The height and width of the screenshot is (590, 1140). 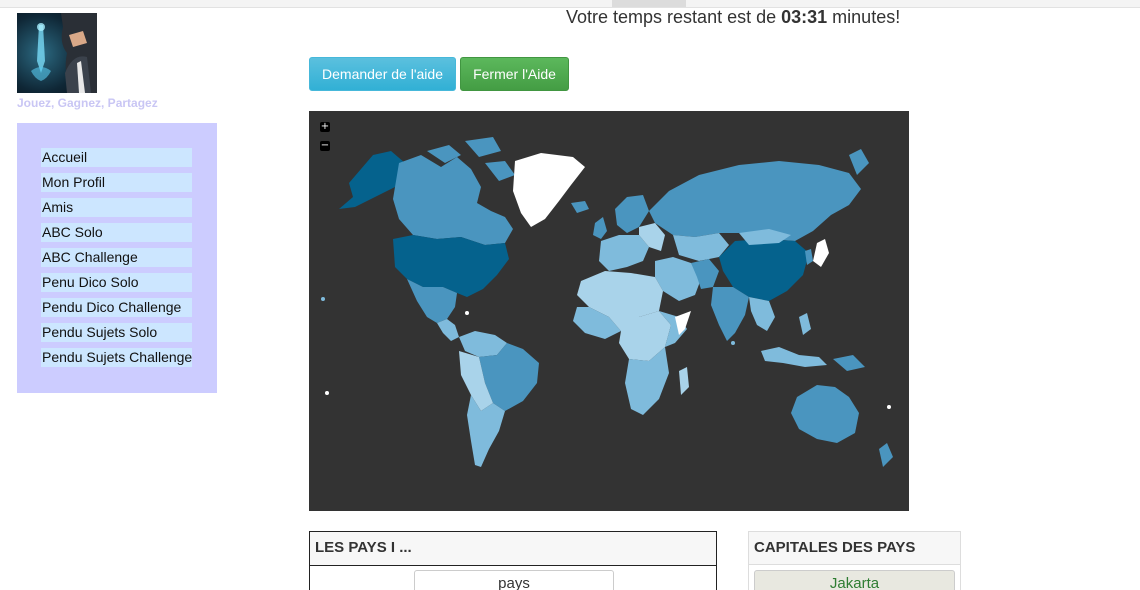 What do you see at coordinates (730, 314) in the screenshot?
I see `map-region-india` at bounding box center [730, 314].